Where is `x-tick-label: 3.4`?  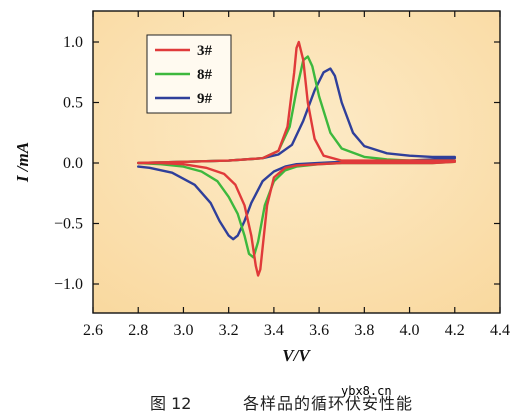 x-tick-label: 3.4 is located at coordinates (274, 330).